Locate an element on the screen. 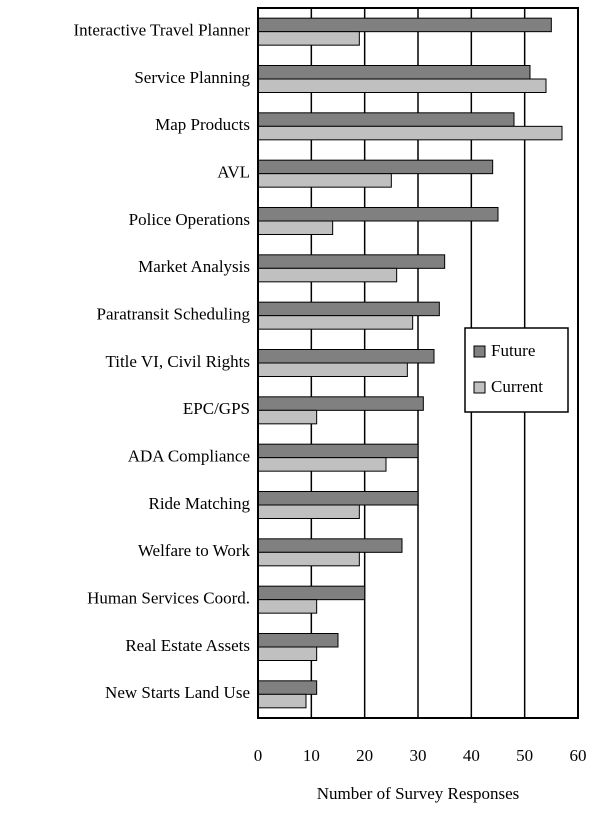  y-tick-label: Paratransit Scheduling is located at coordinates (174, 314).